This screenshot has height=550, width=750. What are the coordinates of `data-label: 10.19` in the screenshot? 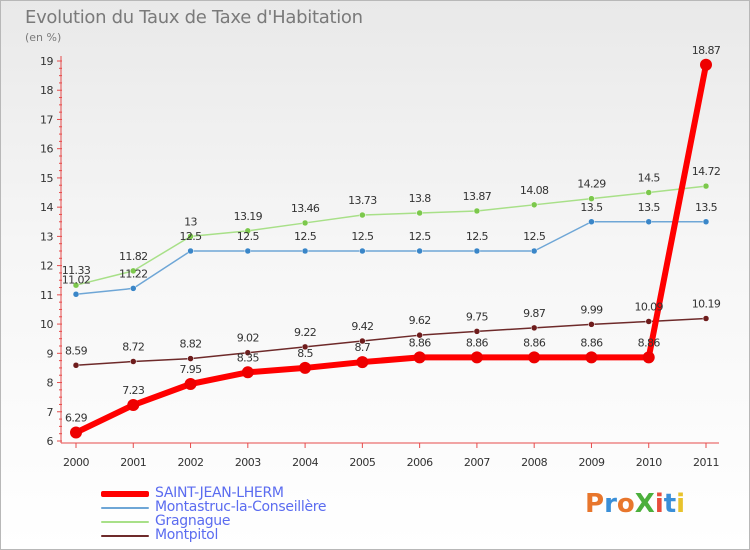 It's located at (706, 304).